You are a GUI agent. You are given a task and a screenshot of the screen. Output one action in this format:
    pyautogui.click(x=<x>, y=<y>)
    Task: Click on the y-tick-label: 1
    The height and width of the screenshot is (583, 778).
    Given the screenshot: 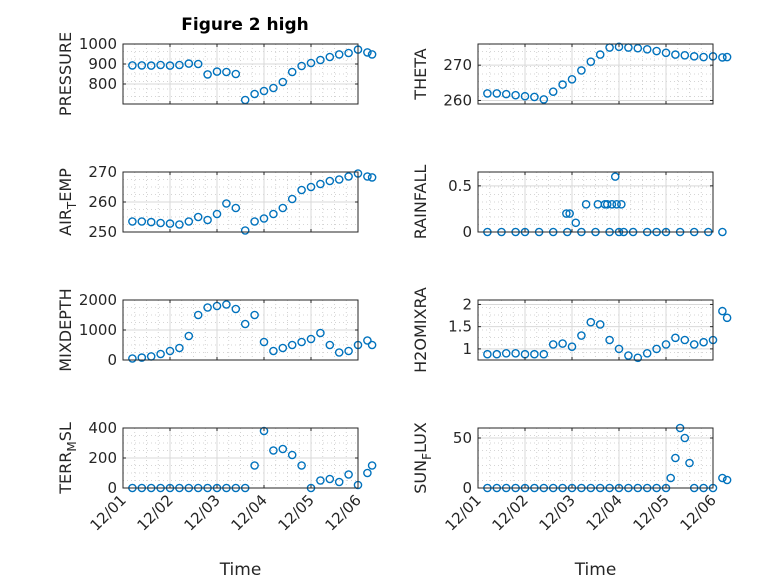 What is the action you would take?
    pyautogui.click(x=467, y=349)
    